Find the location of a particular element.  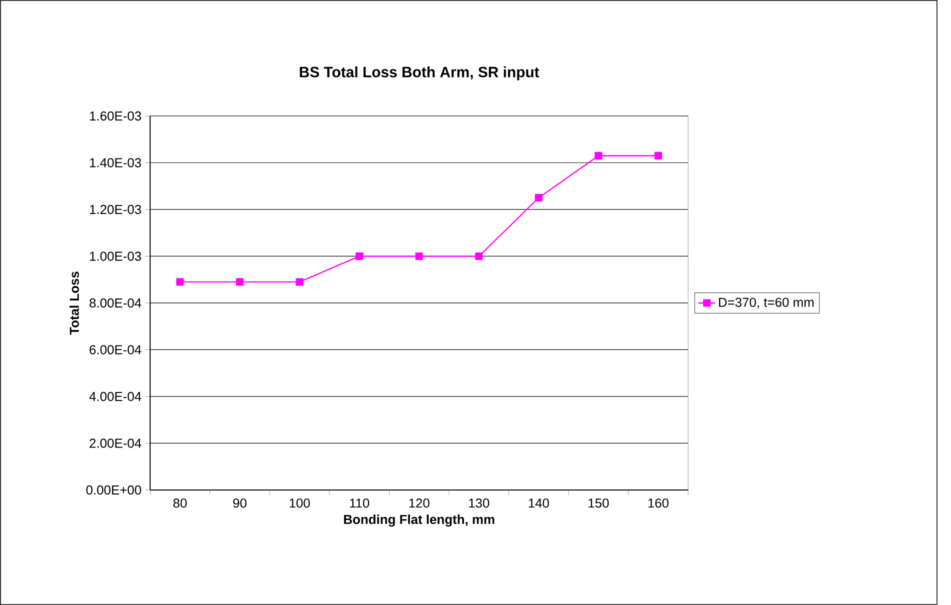

y-tick-label: 8.00E-04 is located at coordinates (116, 303).